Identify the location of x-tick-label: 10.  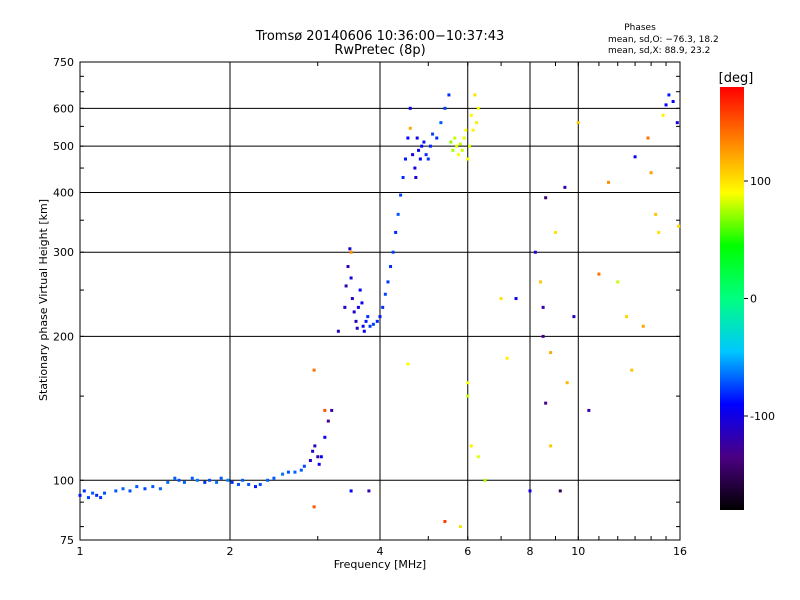
(578, 551).